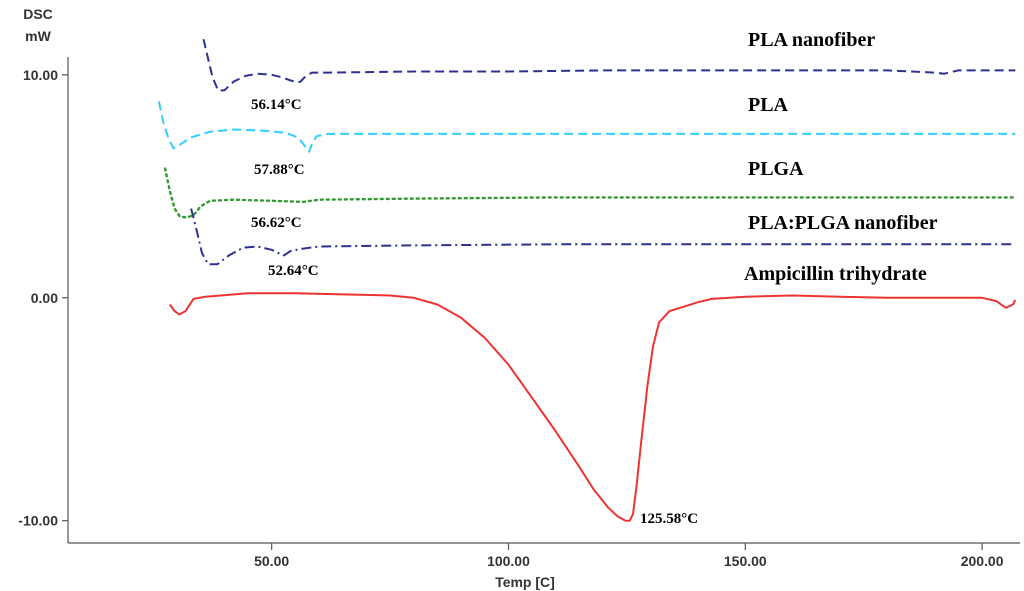  Describe the element at coordinates (38, 521) in the screenshot. I see `y-tick-label: -10.00` at that location.